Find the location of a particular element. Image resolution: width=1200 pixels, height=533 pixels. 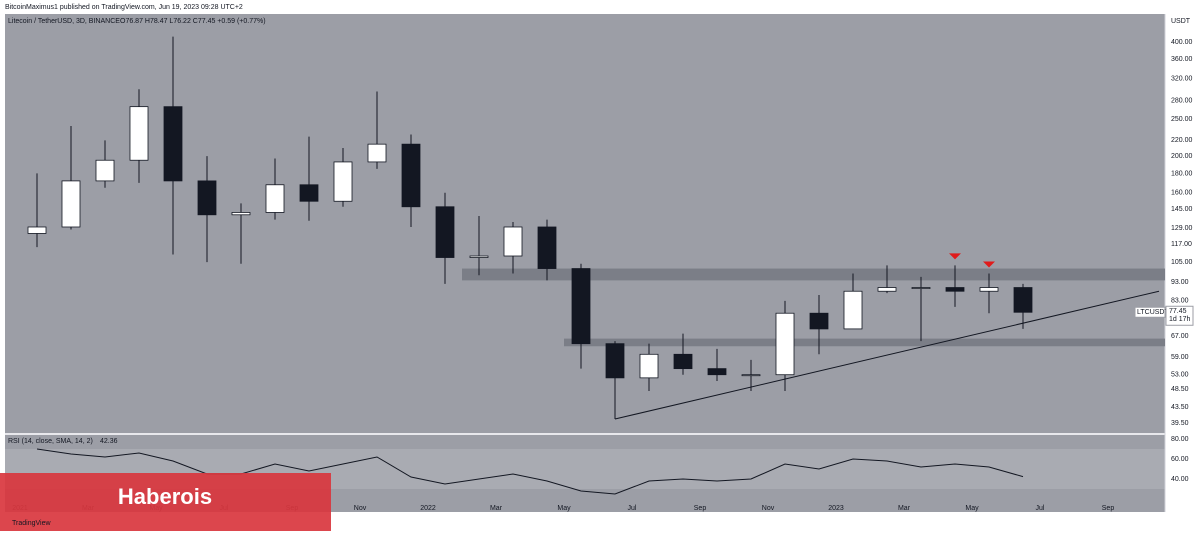

y-tick-label: 93.00 is located at coordinates (1180, 282).